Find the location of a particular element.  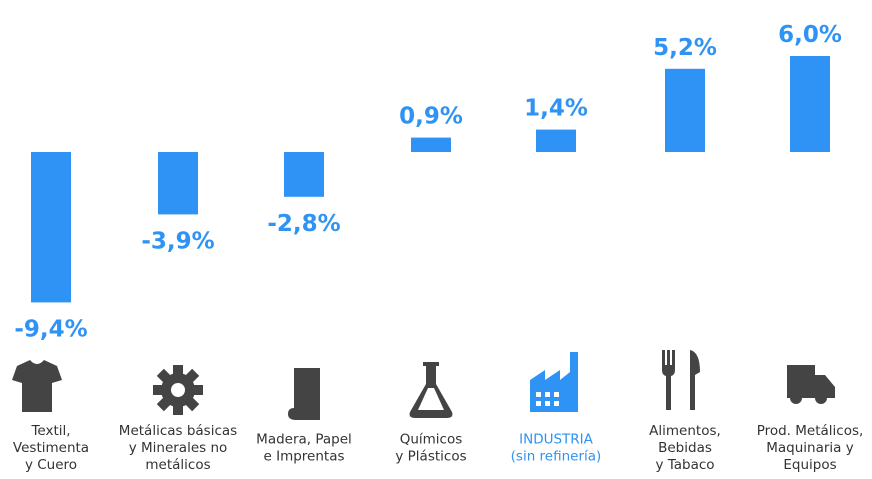

shirt-icon is located at coordinates (37, 386).